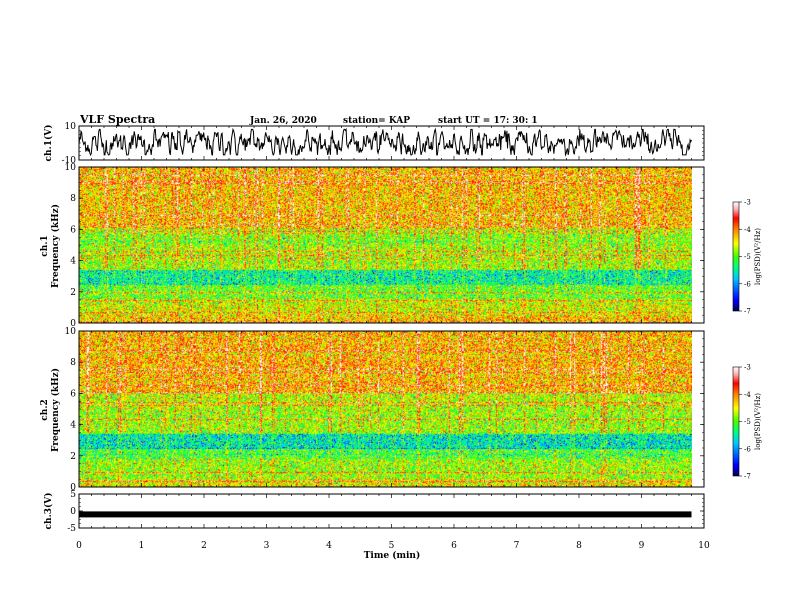  I want to click on ch2-frequency-ylabel-line2: Frequency (kHz), so click(55, 410).